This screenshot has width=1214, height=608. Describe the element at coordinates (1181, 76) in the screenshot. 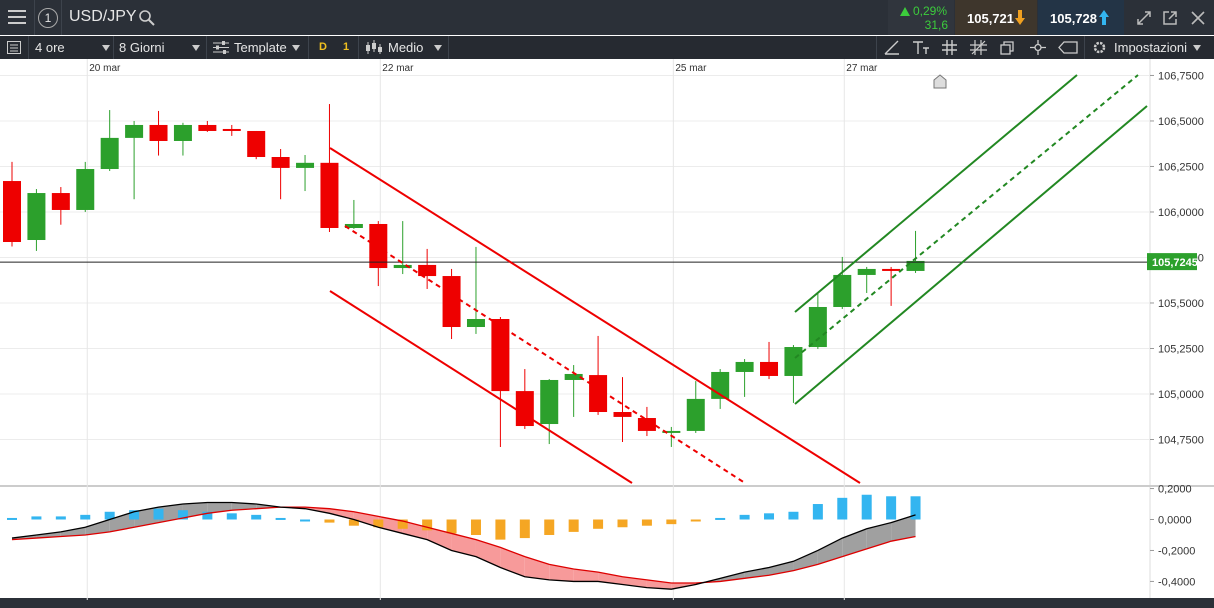

I see `y-tick-label: 106,7500` at that location.